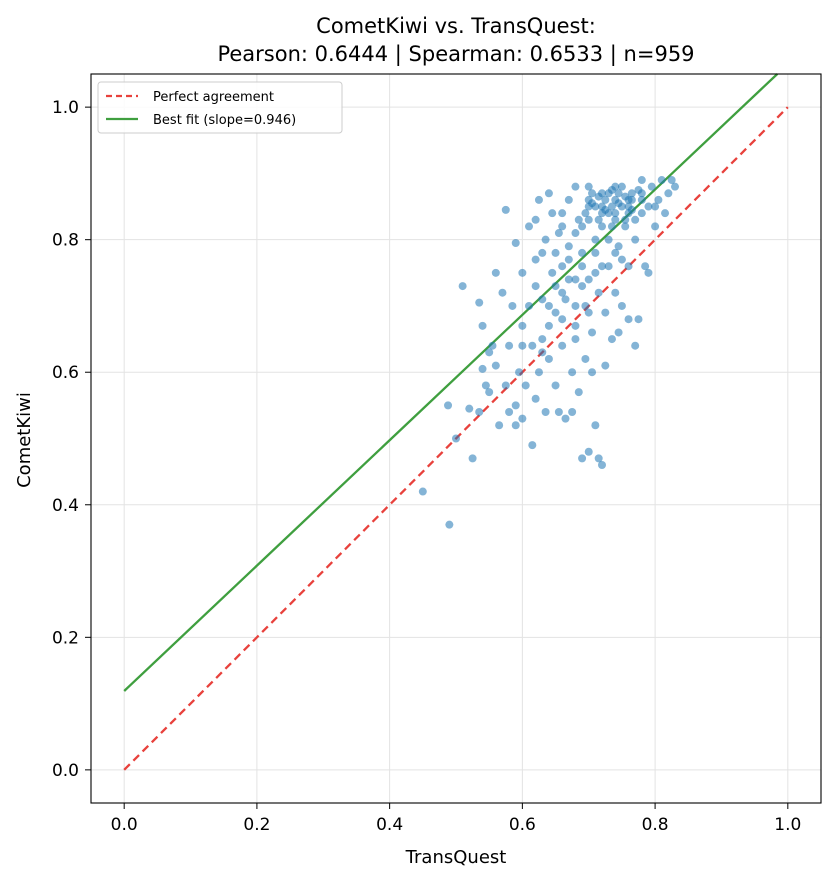 The width and height of the screenshot is (835, 881). What do you see at coordinates (456, 857) in the screenshot?
I see `x-axis-label: TransQuest` at bounding box center [456, 857].